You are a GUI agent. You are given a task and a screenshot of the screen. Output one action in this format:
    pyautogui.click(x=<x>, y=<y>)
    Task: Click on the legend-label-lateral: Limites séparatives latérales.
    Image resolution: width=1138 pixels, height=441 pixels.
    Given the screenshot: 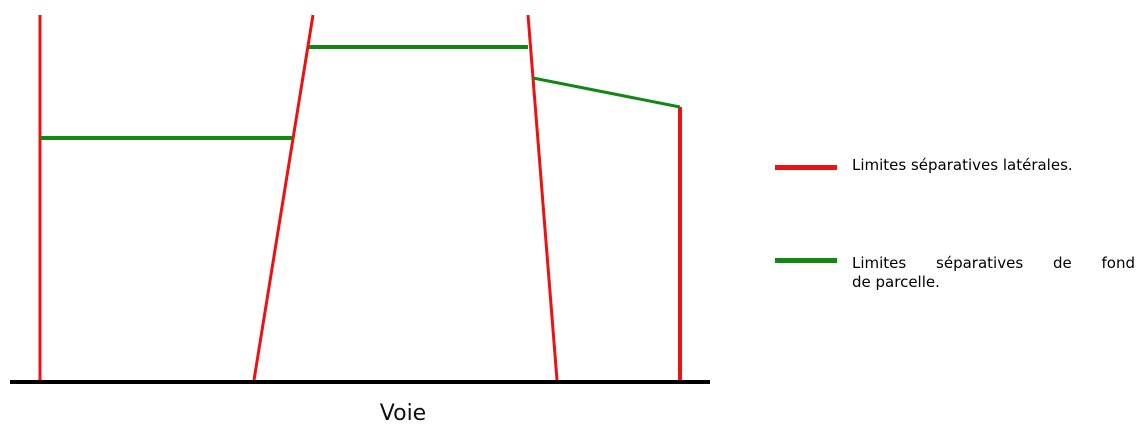 What is the action you would take?
    pyautogui.click(x=993, y=165)
    